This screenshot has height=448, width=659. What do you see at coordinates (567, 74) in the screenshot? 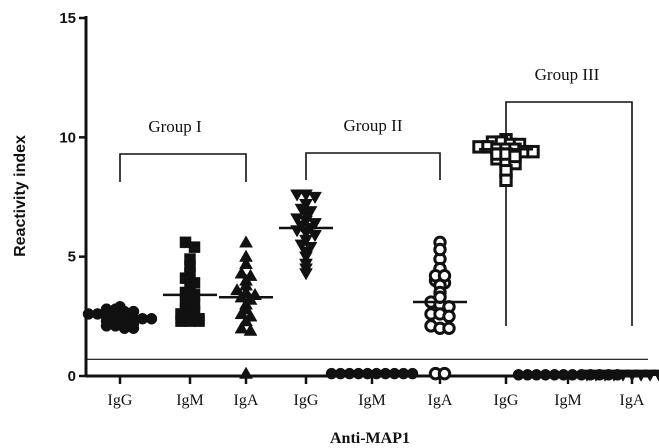
I see `group-label: Group III` at bounding box center [567, 74].